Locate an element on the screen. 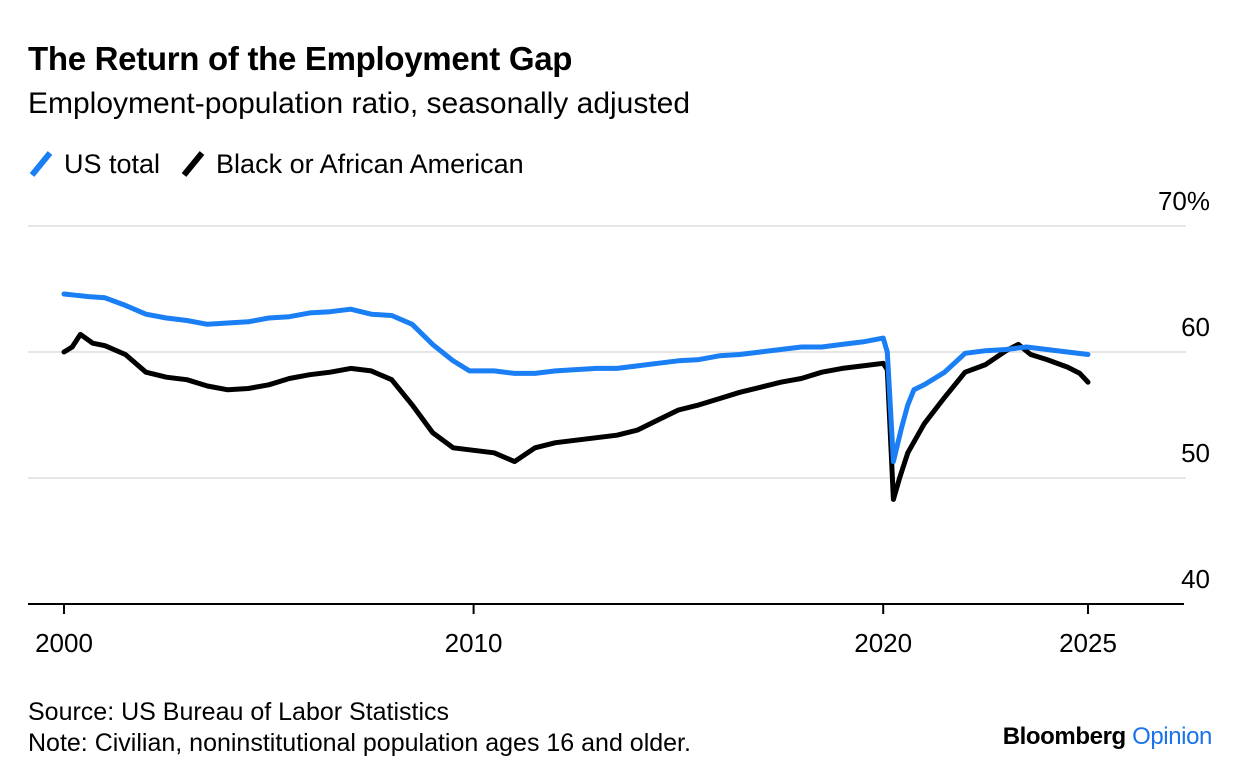 The width and height of the screenshot is (1240, 782). y-tick-label-70: 70% is located at coordinates (1184, 201).